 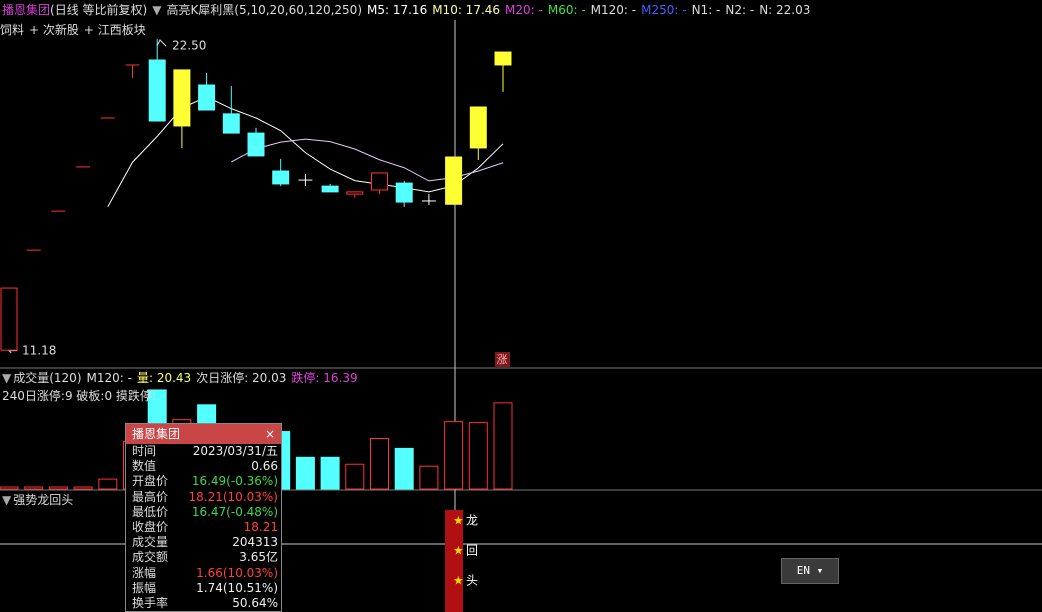 I want to click on badge: 涨, so click(x=502, y=359).